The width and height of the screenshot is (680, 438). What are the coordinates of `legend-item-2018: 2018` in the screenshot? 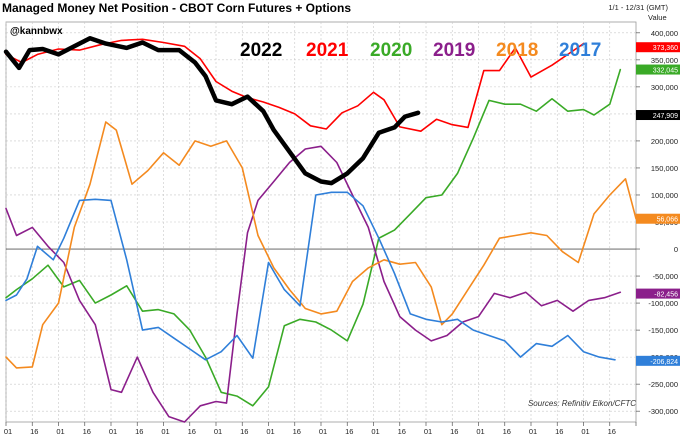 It's located at (517, 50).